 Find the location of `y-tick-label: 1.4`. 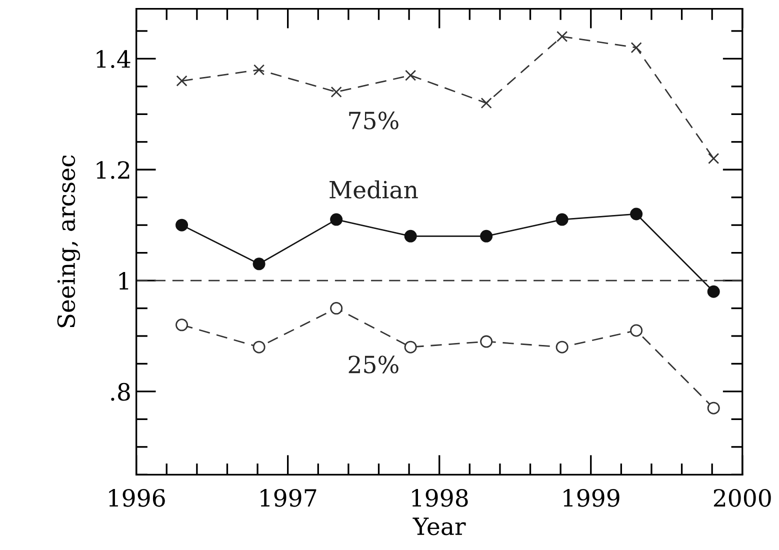

y-tick-label: 1.4 is located at coordinates (113, 59).